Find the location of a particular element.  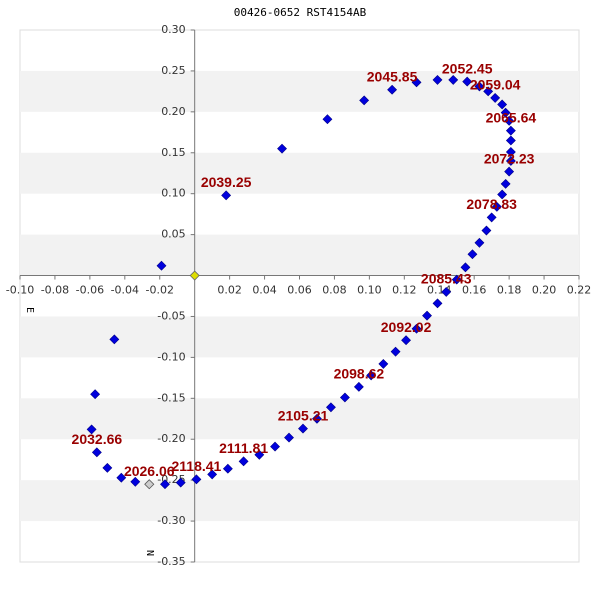

y-tick-label: 0.15 is located at coordinates (173, 152).